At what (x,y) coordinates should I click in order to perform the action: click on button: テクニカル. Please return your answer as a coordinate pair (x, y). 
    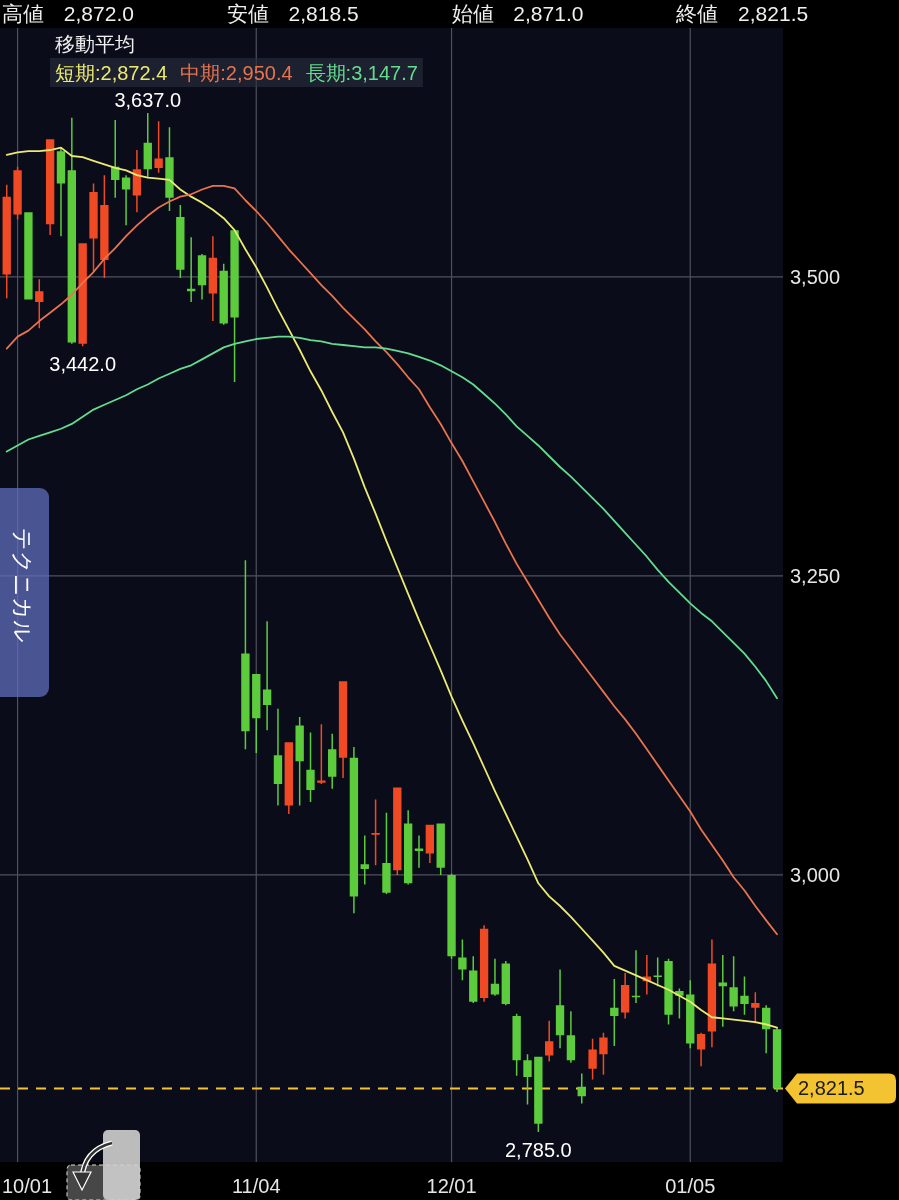
    Looking at the image, I should click on (24, 592).